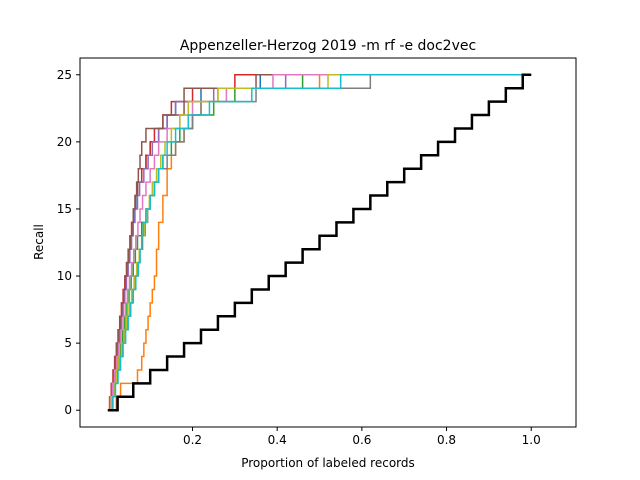  I want to click on y-tick-label: 0, so click(68, 410).